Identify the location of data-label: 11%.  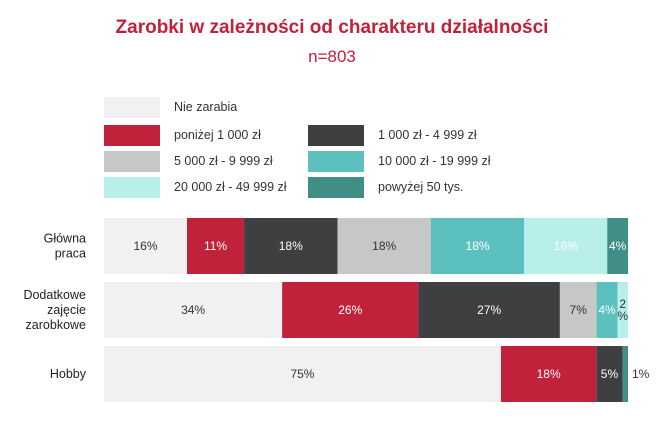
(215, 246).